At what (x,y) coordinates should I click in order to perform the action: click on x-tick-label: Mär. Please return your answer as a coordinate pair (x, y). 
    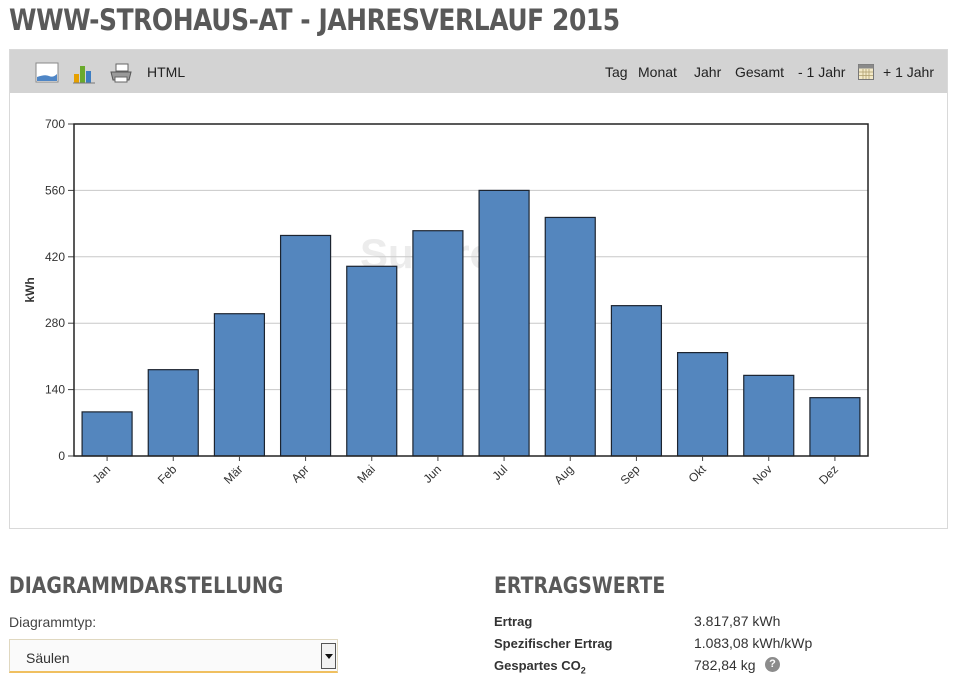
    Looking at the image, I should click on (233, 474).